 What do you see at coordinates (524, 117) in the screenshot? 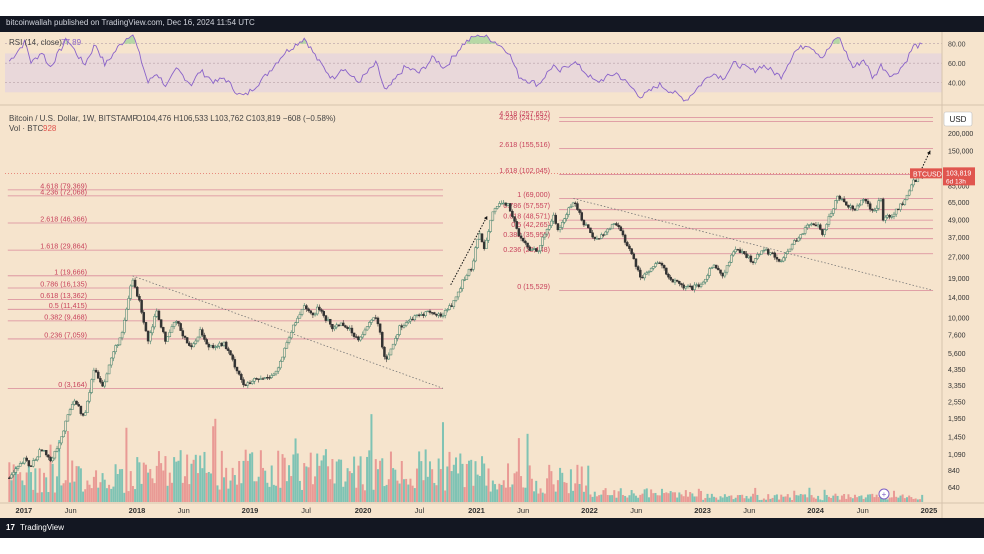
I see `fib-level-label: 4.236 (241,532)` at bounding box center [524, 117].